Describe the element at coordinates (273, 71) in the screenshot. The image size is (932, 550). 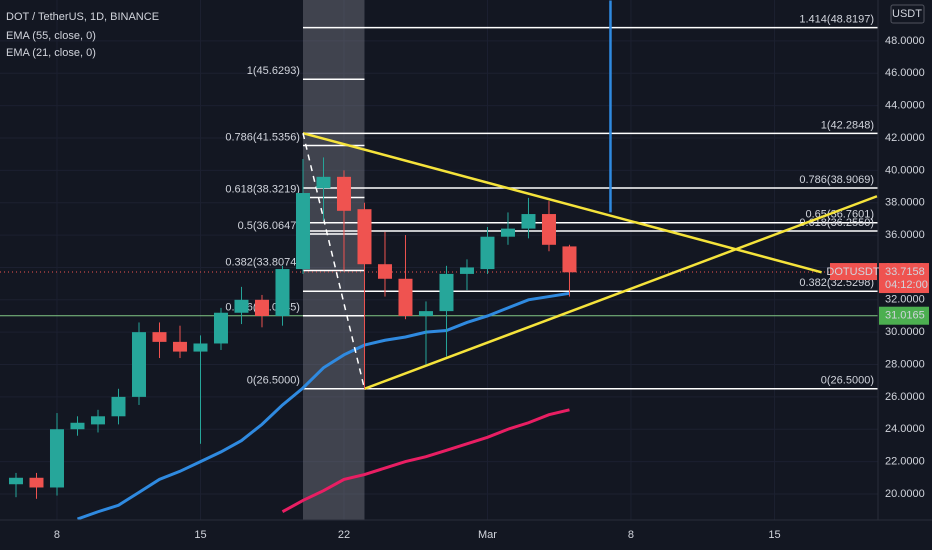
I see `fib-label: 1(45.6293)` at that location.